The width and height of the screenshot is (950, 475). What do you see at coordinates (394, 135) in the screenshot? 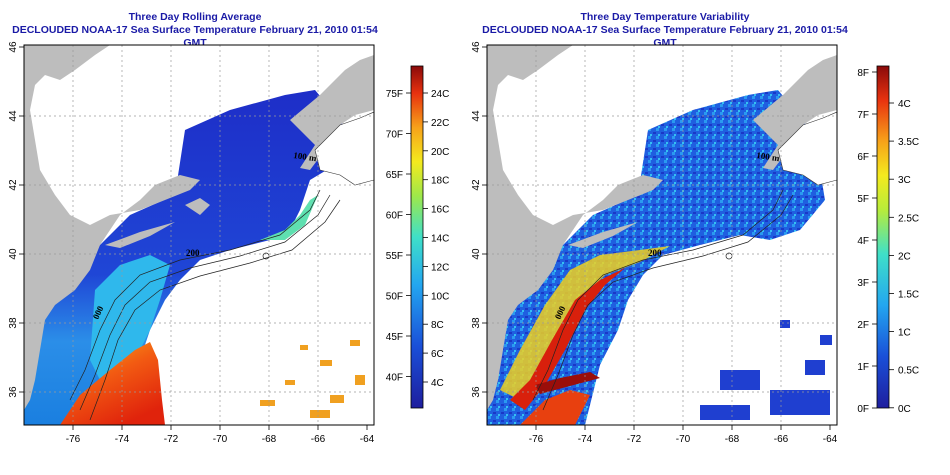
I see `left-colorbar-f-label: 70F` at bounding box center [394, 135].